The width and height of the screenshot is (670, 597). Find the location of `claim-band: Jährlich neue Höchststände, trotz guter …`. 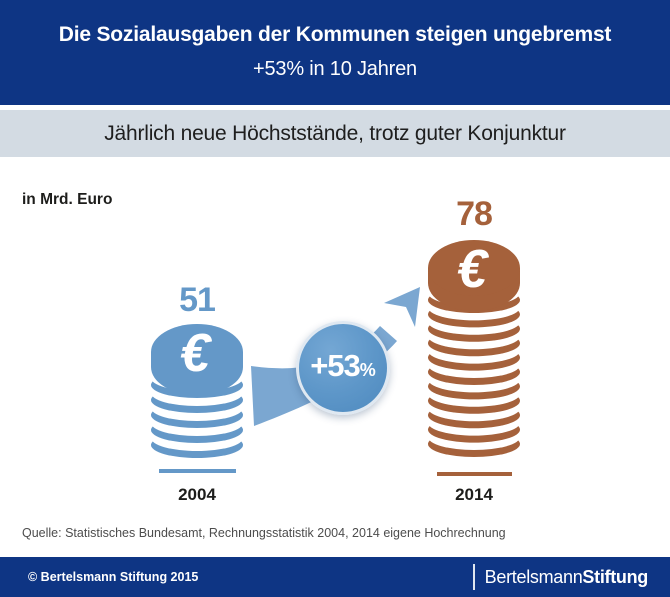

claim-band: Jährlich neue Höchststände, trotz guter … is located at coordinates (335, 133).